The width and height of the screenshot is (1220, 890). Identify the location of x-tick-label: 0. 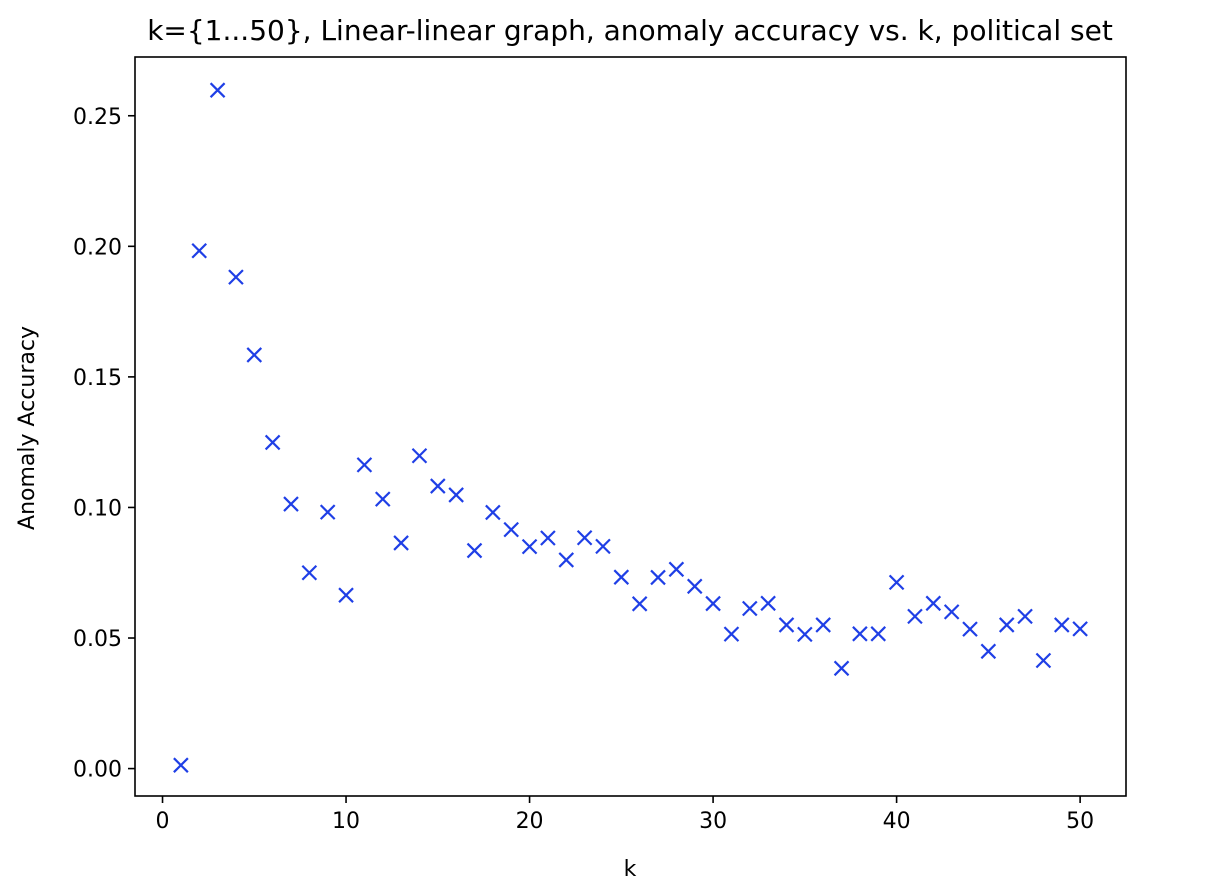
(163, 821).